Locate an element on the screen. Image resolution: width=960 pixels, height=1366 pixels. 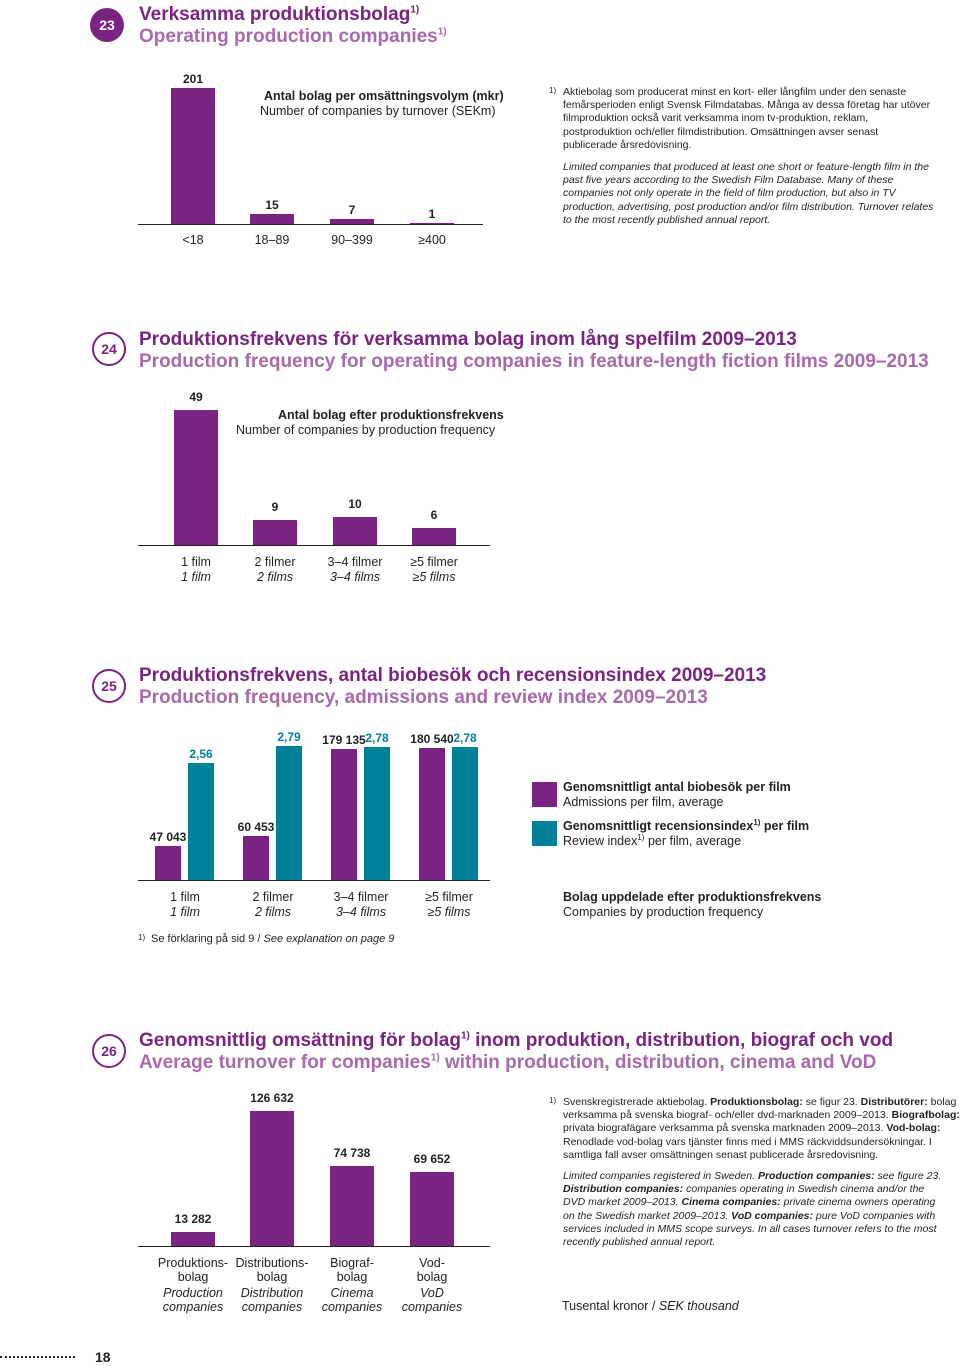
data-label-admissions-1: 60 453 is located at coordinates (256, 826).